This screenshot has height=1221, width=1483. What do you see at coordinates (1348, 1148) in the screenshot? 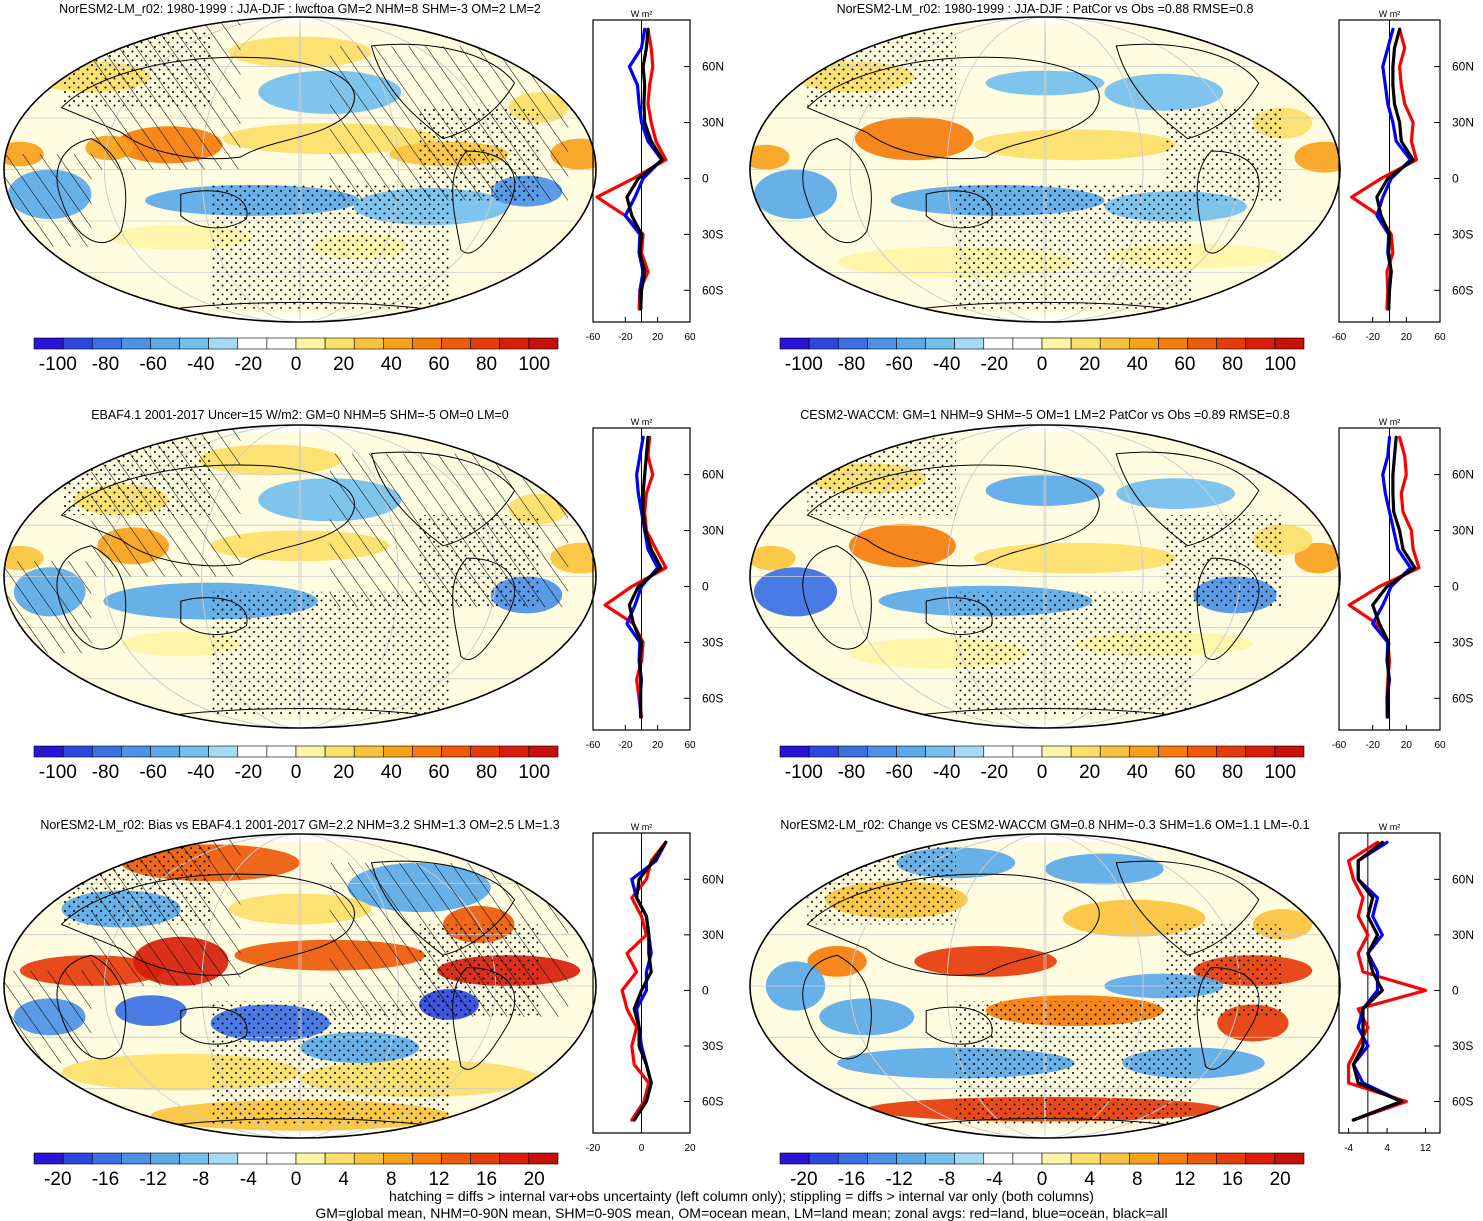
I see `x-tick-label: -4` at bounding box center [1348, 1148].